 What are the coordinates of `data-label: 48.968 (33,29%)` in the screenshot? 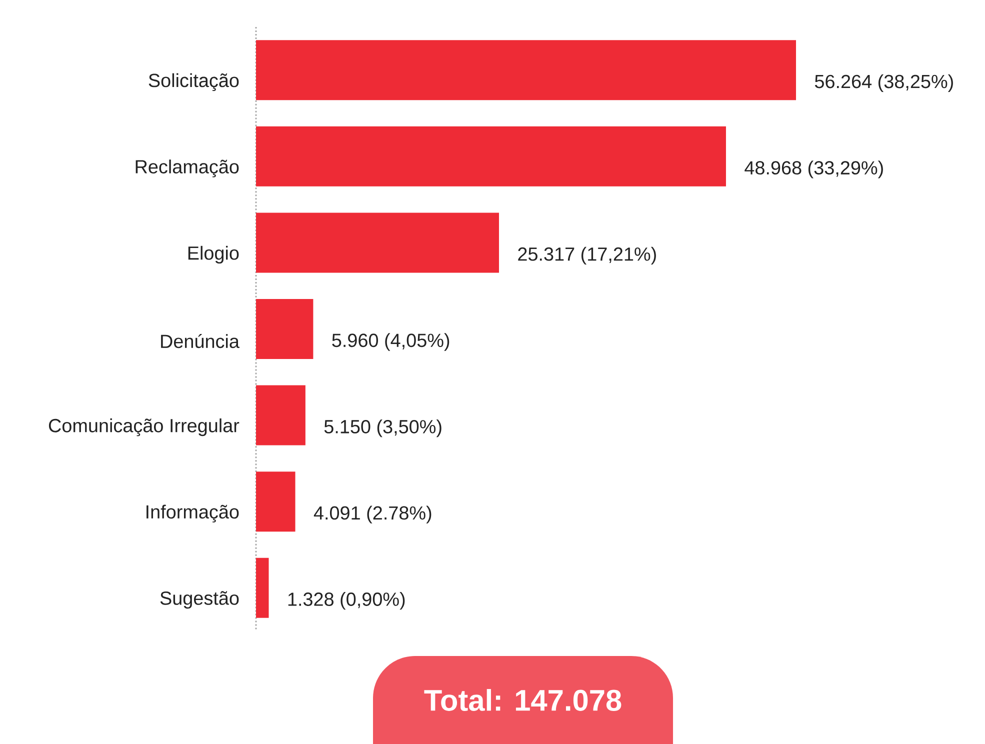 It's located at (813, 169).